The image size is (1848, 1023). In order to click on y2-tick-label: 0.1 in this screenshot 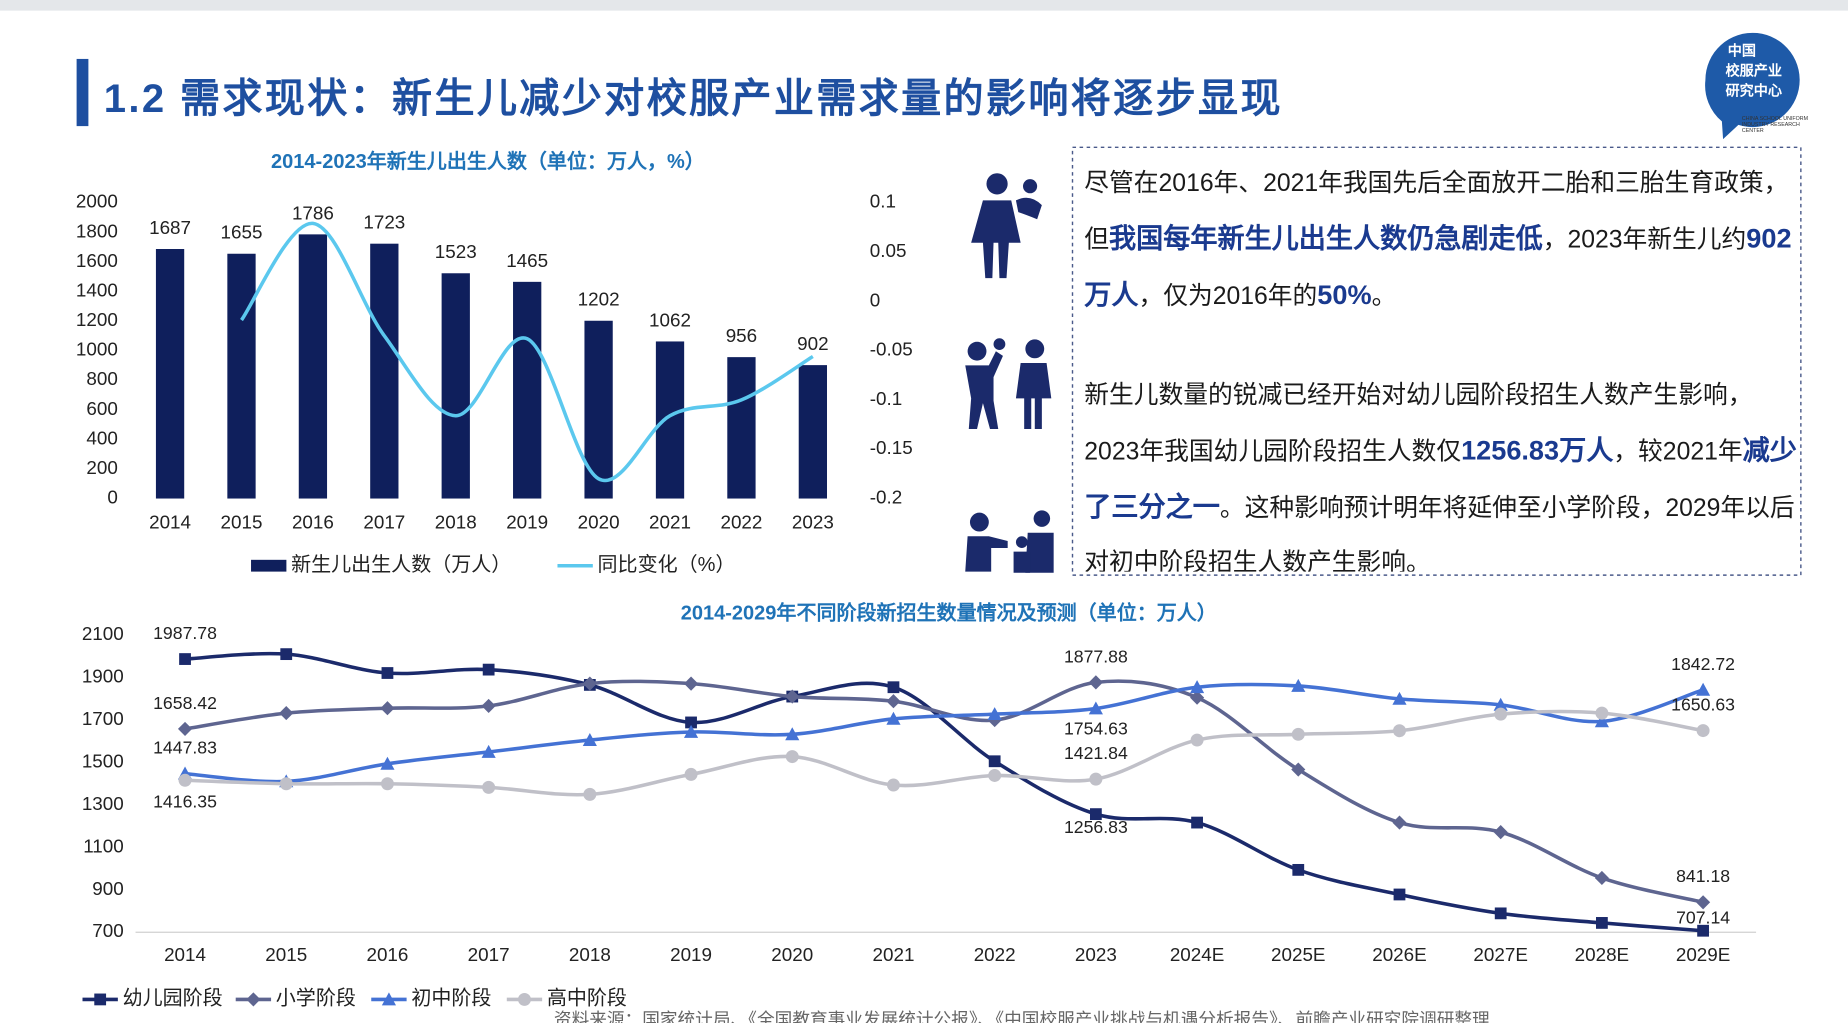, I will do `click(883, 201)`.